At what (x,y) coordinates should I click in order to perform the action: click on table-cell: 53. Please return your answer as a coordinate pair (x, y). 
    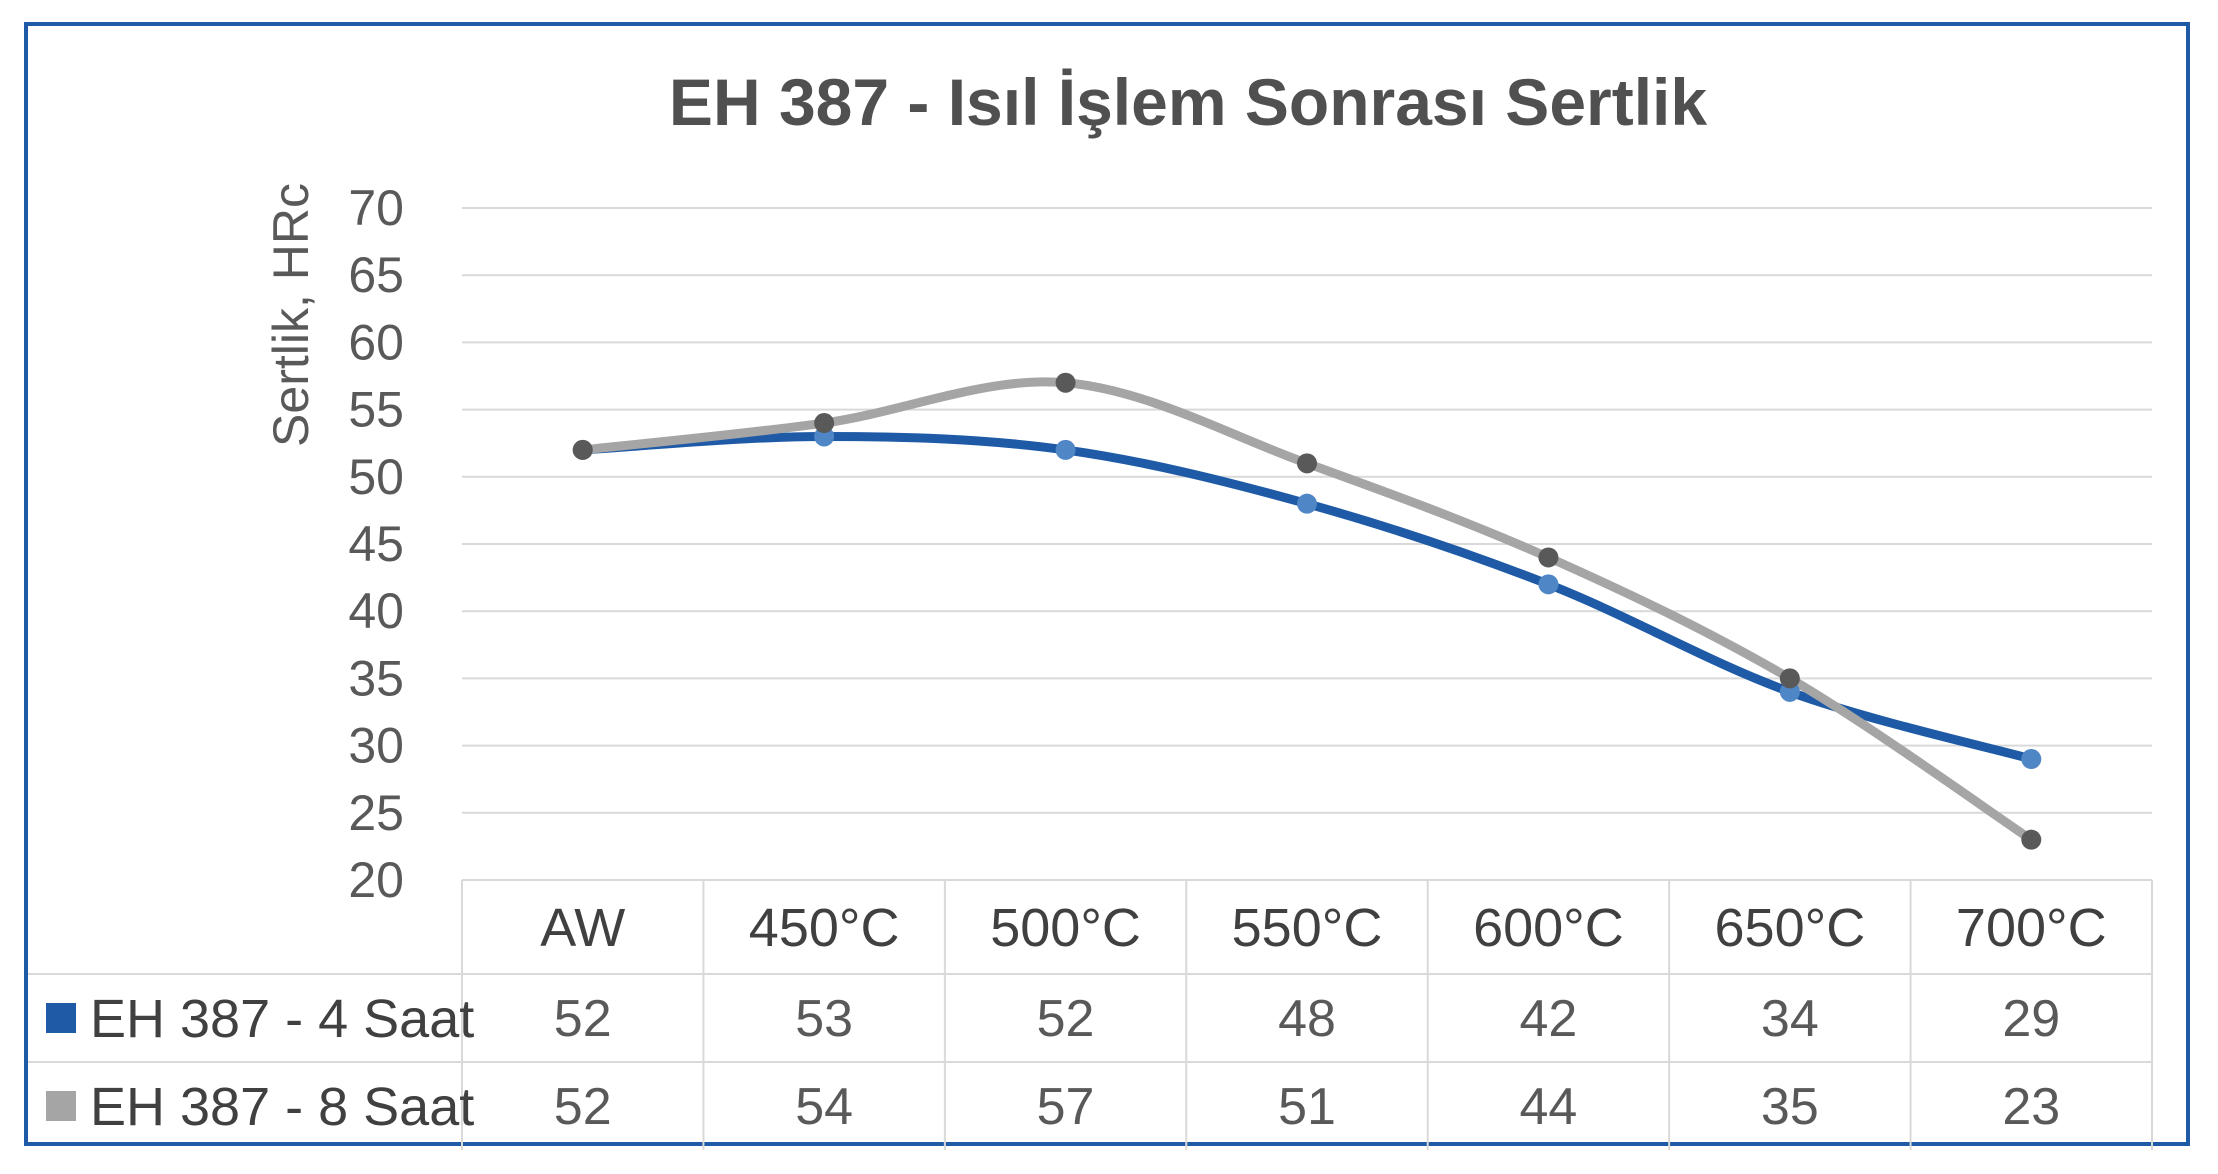
    Looking at the image, I should click on (824, 1019).